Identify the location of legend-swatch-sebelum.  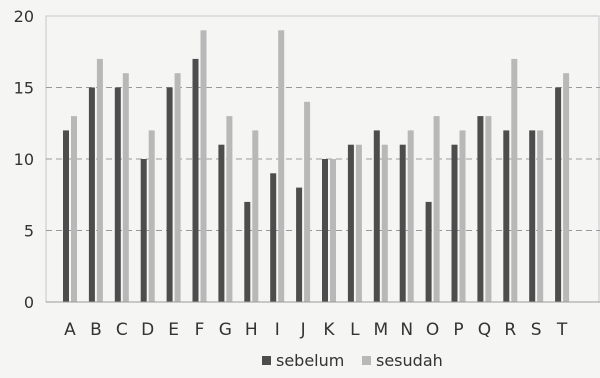
(266, 360).